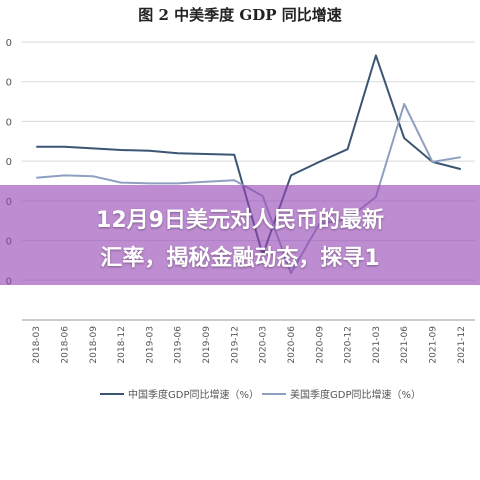  What do you see at coordinates (355, 395) in the screenshot?
I see `legend-label-us: 美国季度GDP同比增速（%）` at bounding box center [355, 395].